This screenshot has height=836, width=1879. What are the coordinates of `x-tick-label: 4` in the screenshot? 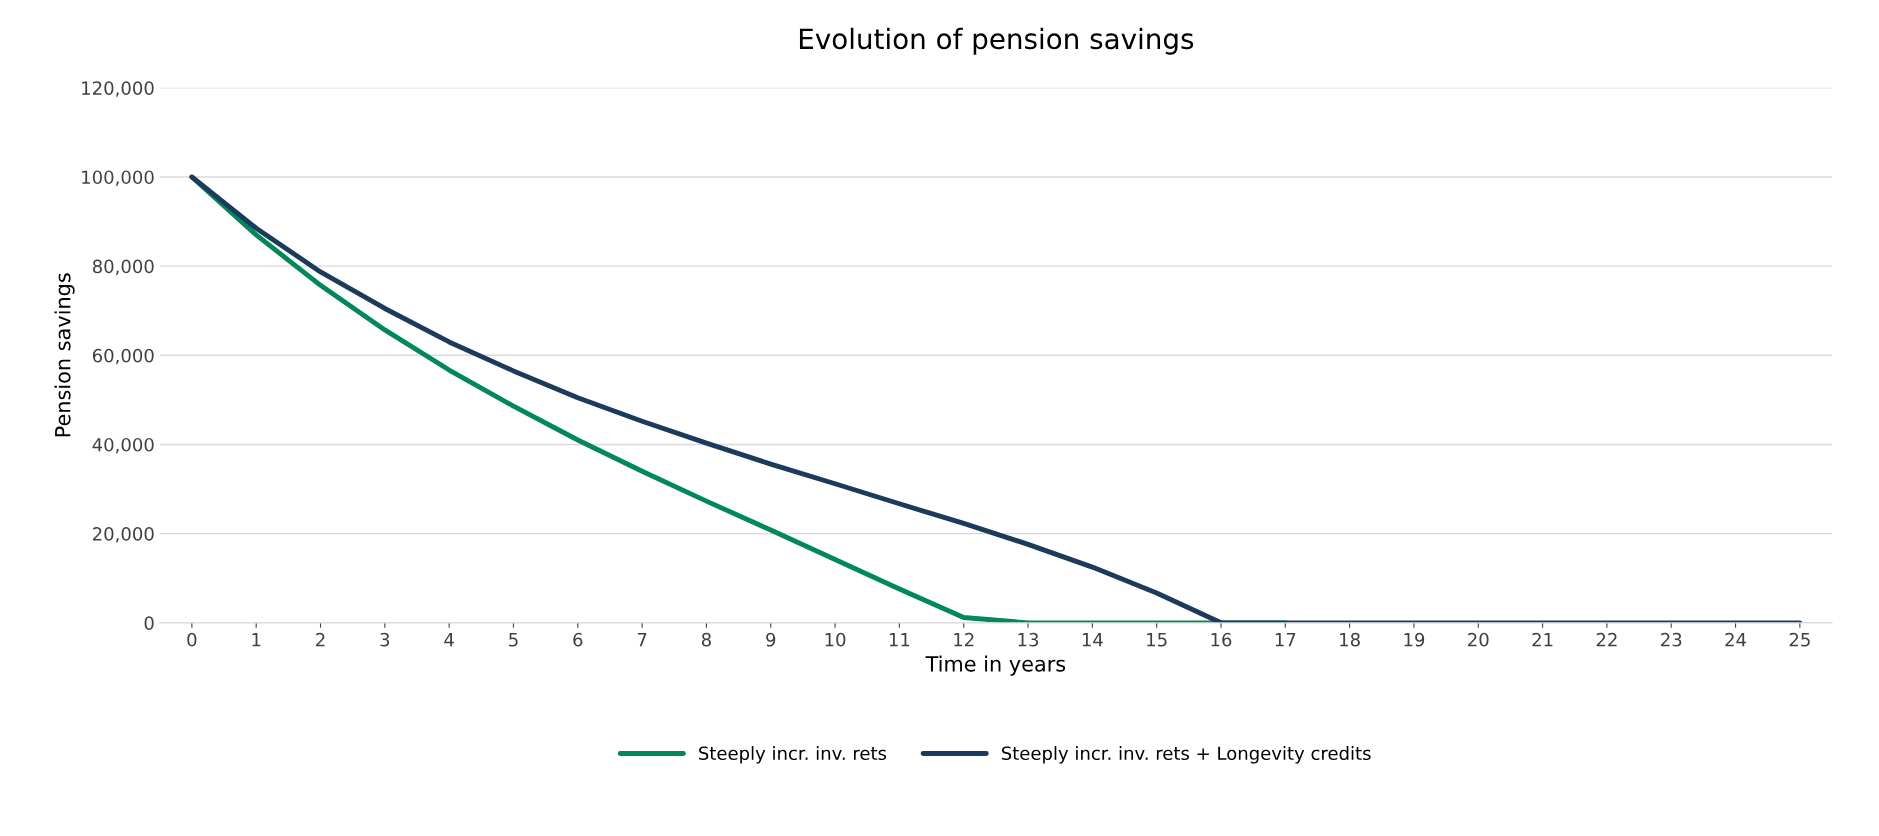 It's located at (449, 640).